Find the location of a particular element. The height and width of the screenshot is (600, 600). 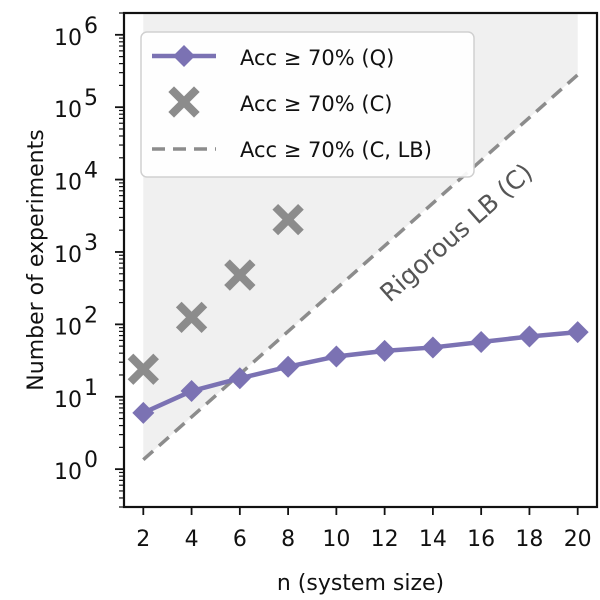

legend-q-diamond is located at coordinates (184, 56).